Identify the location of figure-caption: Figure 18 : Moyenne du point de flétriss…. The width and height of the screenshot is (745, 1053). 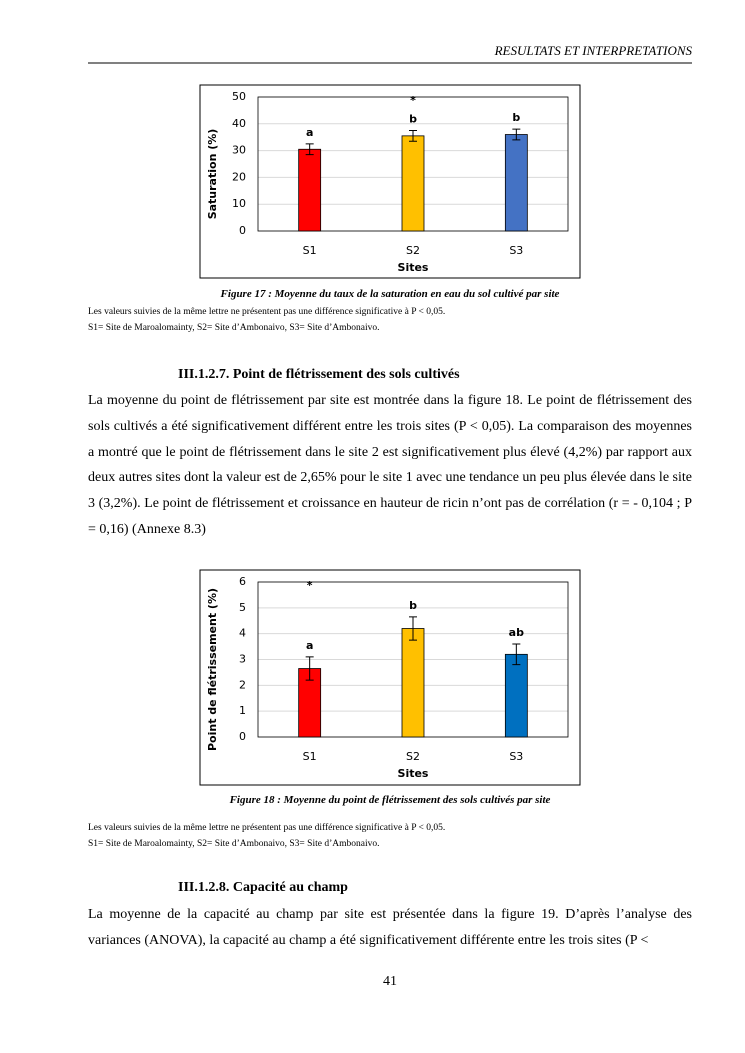
(390, 800).